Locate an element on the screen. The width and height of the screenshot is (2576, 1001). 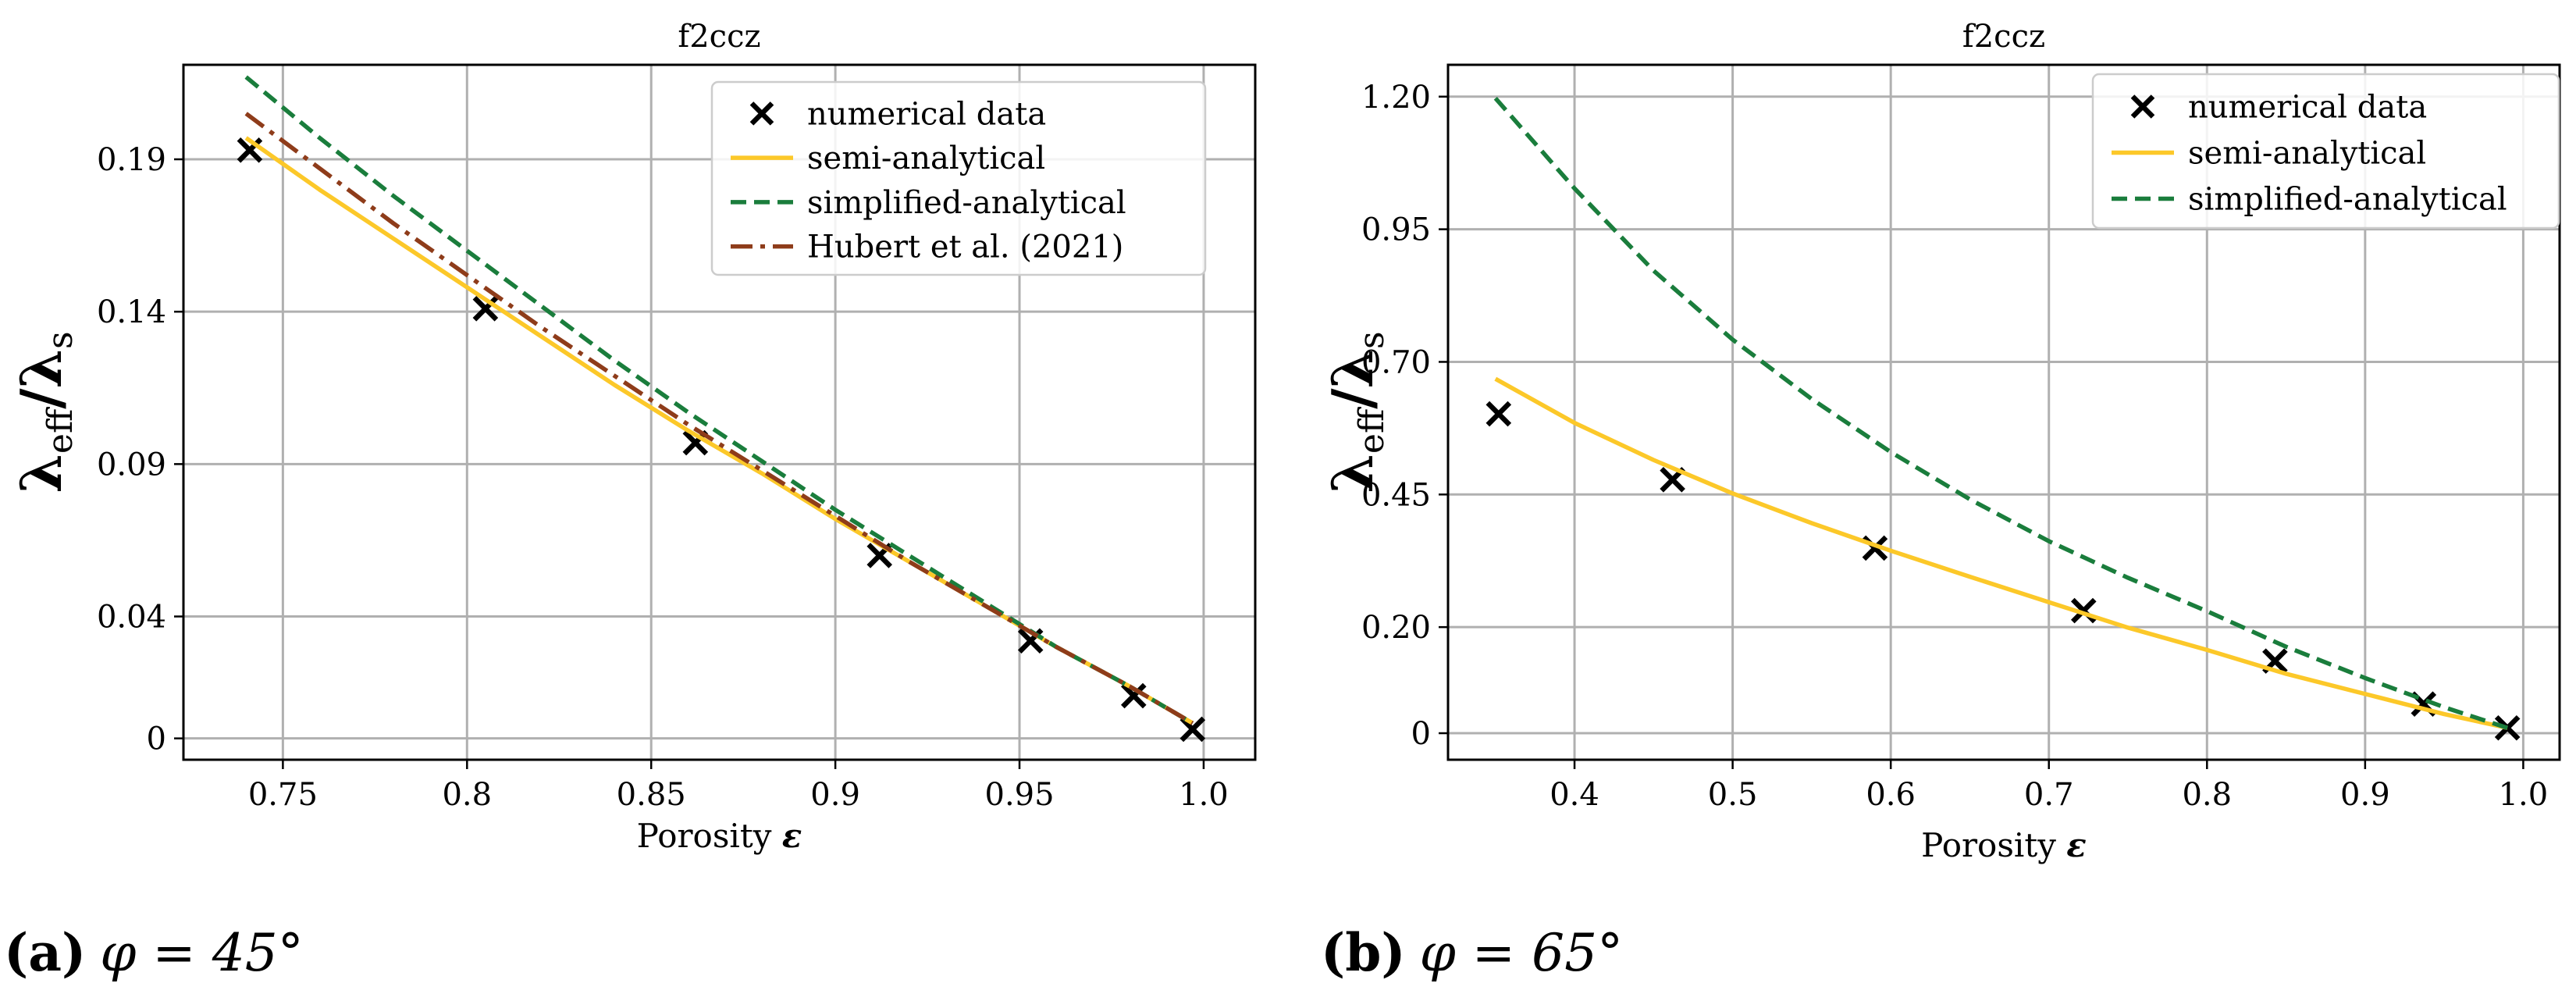
x-tick-label: 0.75 is located at coordinates (283, 795).